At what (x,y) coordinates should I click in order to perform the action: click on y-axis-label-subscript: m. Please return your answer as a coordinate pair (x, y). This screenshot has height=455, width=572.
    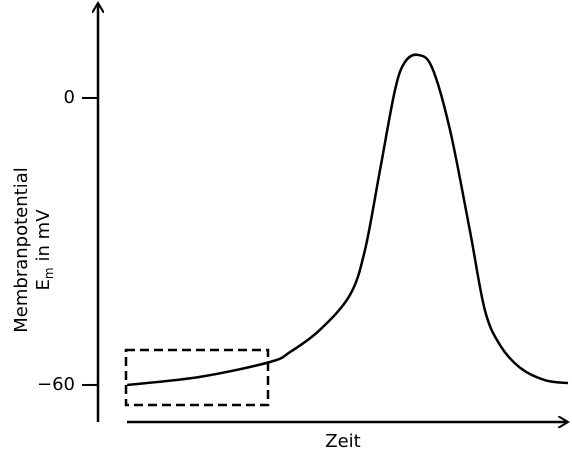
    Looking at the image, I should click on (49, 273).